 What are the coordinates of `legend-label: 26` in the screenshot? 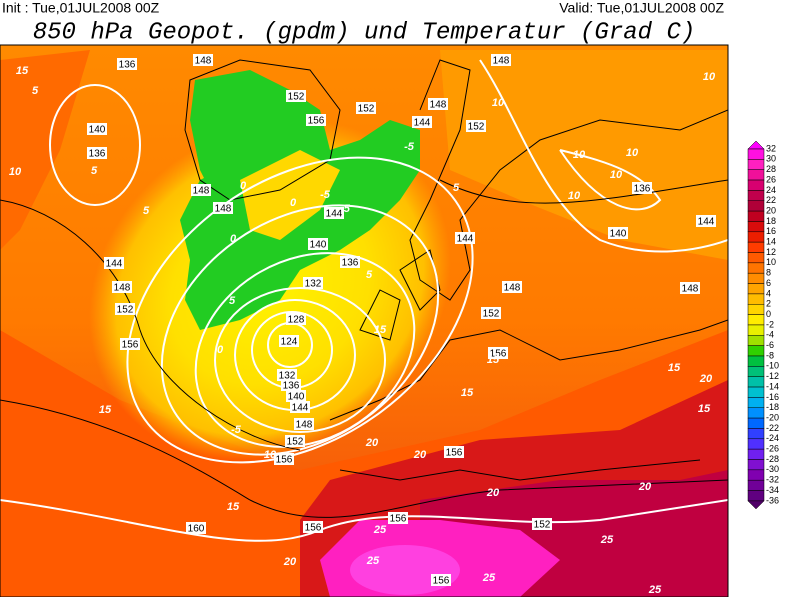 It's located at (771, 179).